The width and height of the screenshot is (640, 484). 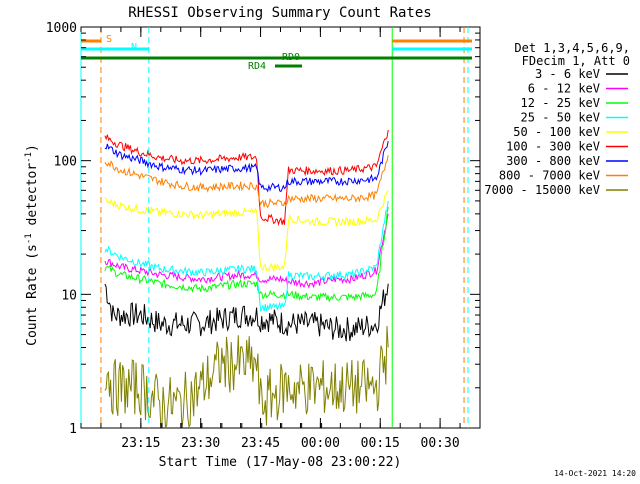 I want to click on legend-label-2: 6 - 12 keV, so click(x=564, y=89).